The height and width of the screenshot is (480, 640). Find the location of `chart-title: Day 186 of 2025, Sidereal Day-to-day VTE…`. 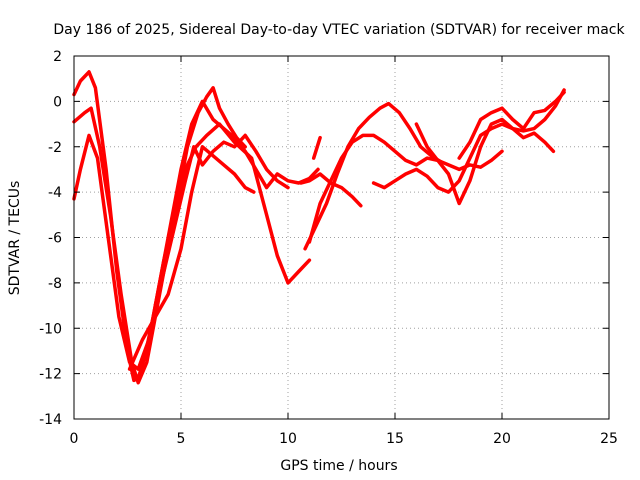

chart-title: Day 186 of 2025, Sidereal Day-to-day VTE… is located at coordinates (339, 30).